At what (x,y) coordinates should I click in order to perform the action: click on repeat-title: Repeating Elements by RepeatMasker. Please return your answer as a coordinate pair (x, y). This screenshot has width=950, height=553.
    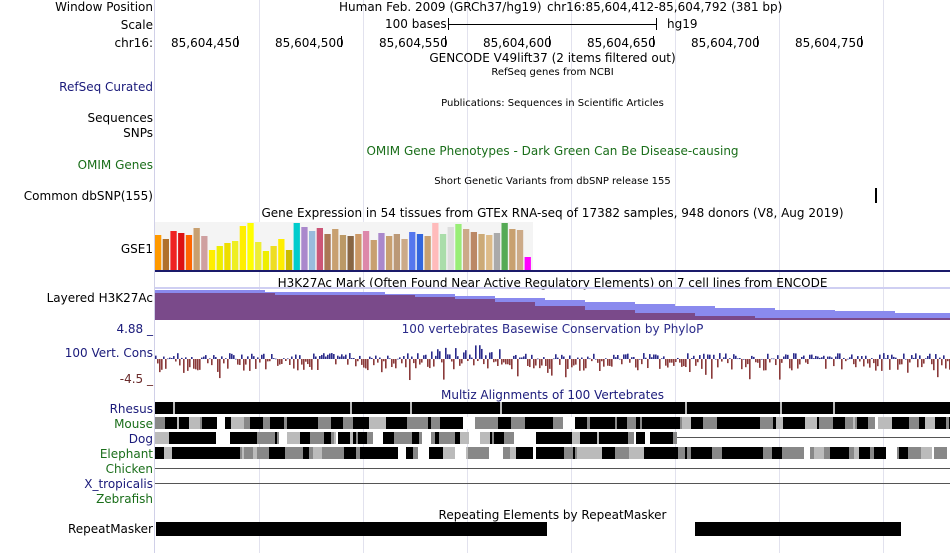
    Looking at the image, I should click on (552, 515).